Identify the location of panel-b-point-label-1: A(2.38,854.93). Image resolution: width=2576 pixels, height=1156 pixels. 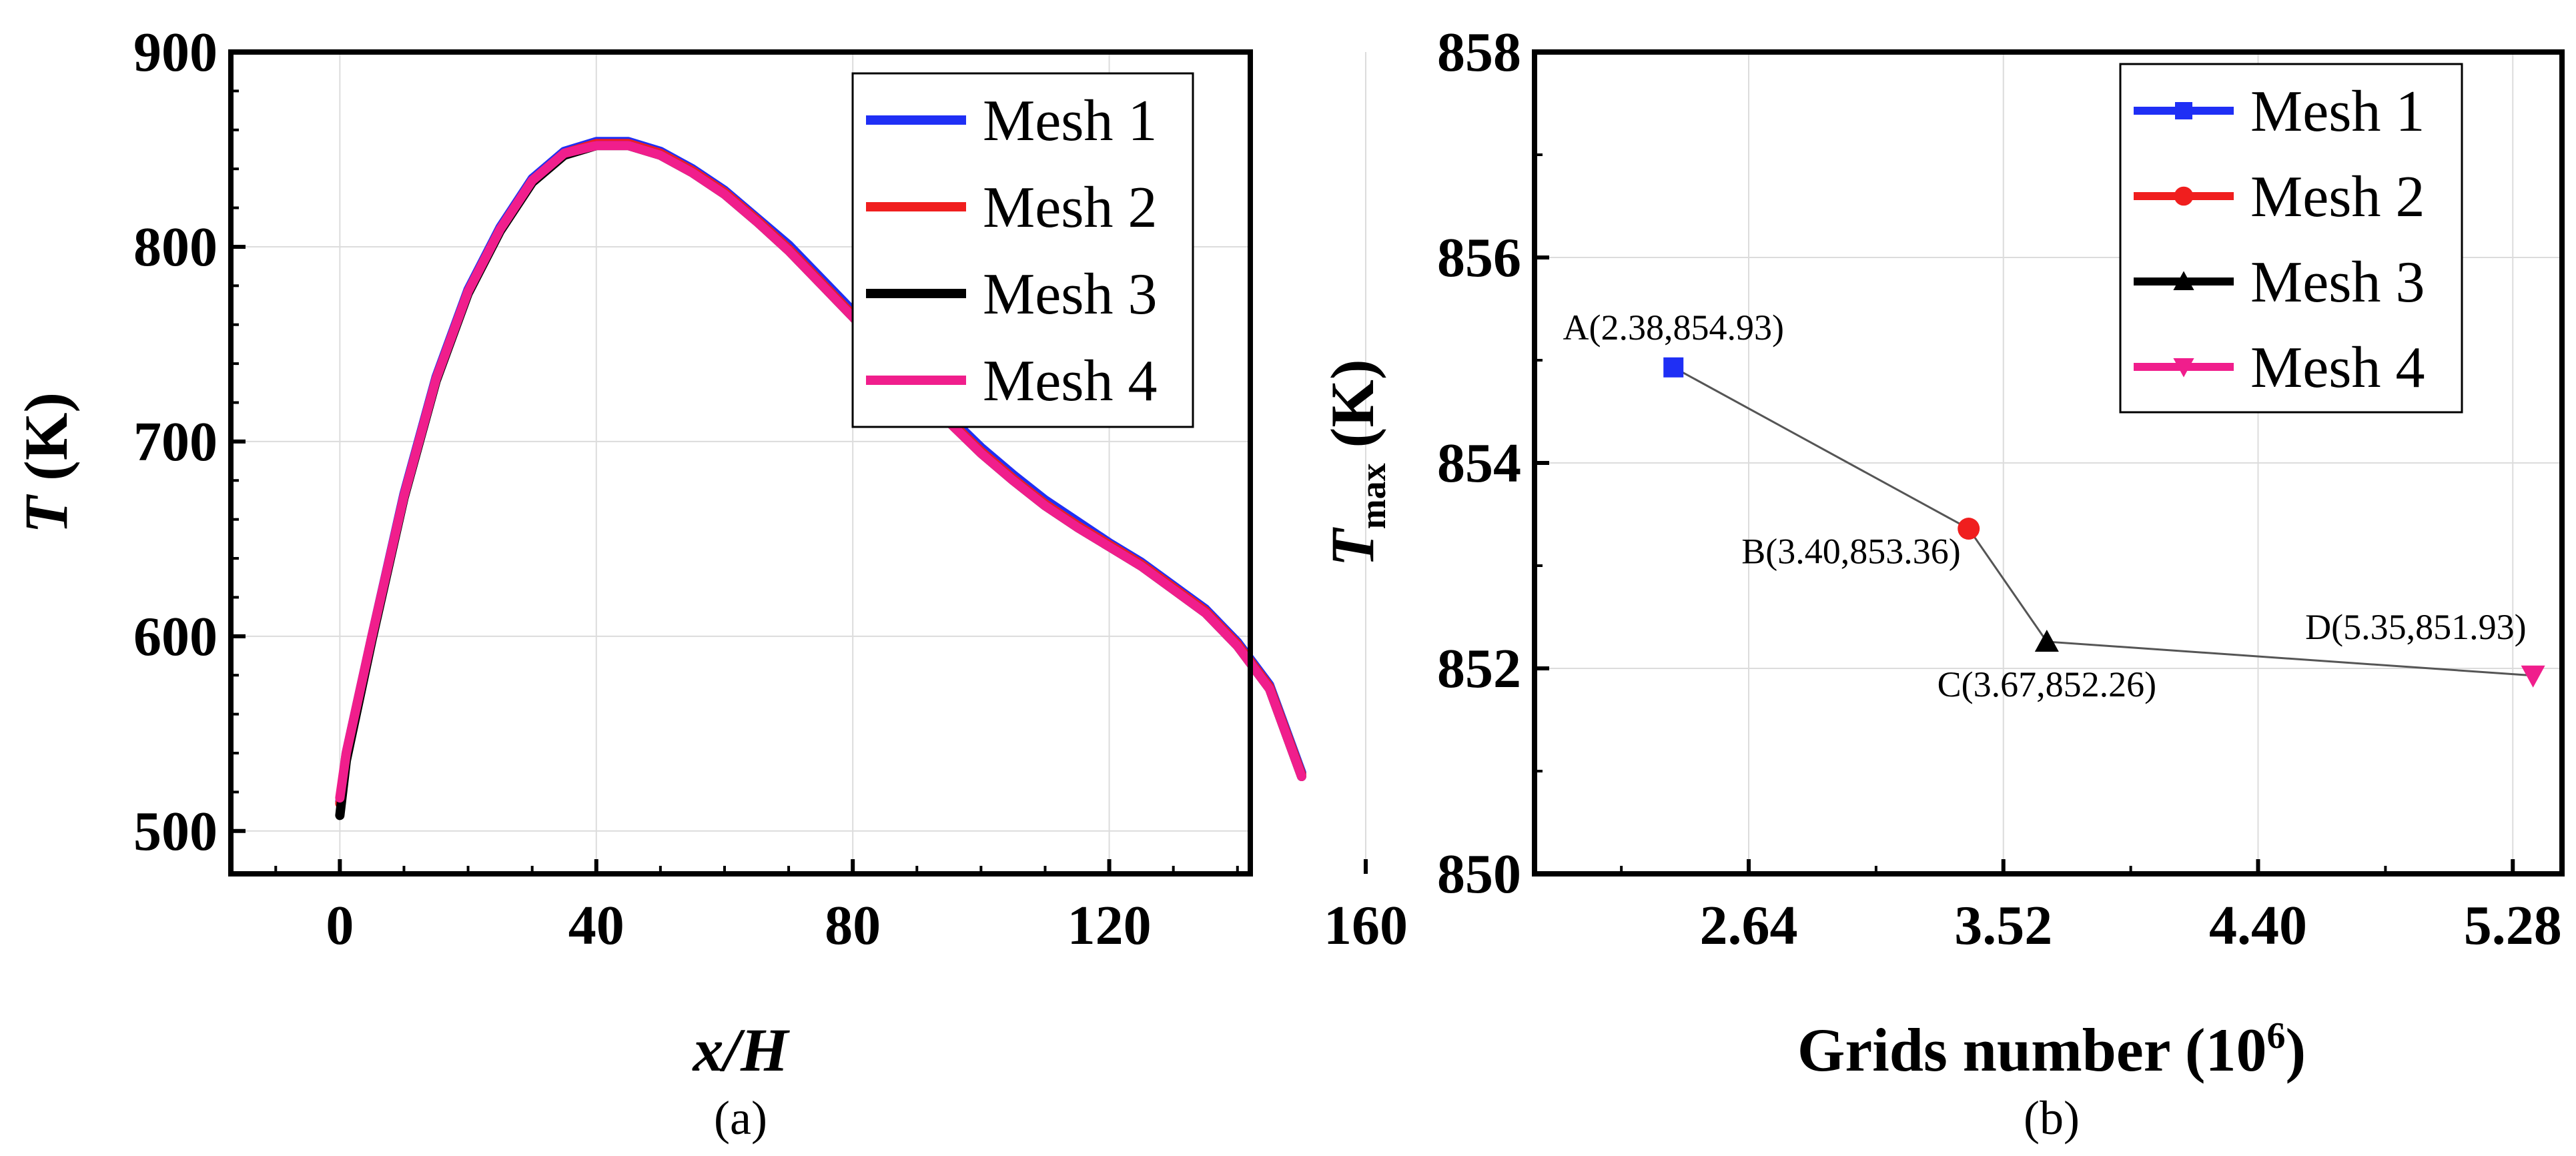
(1673, 328).